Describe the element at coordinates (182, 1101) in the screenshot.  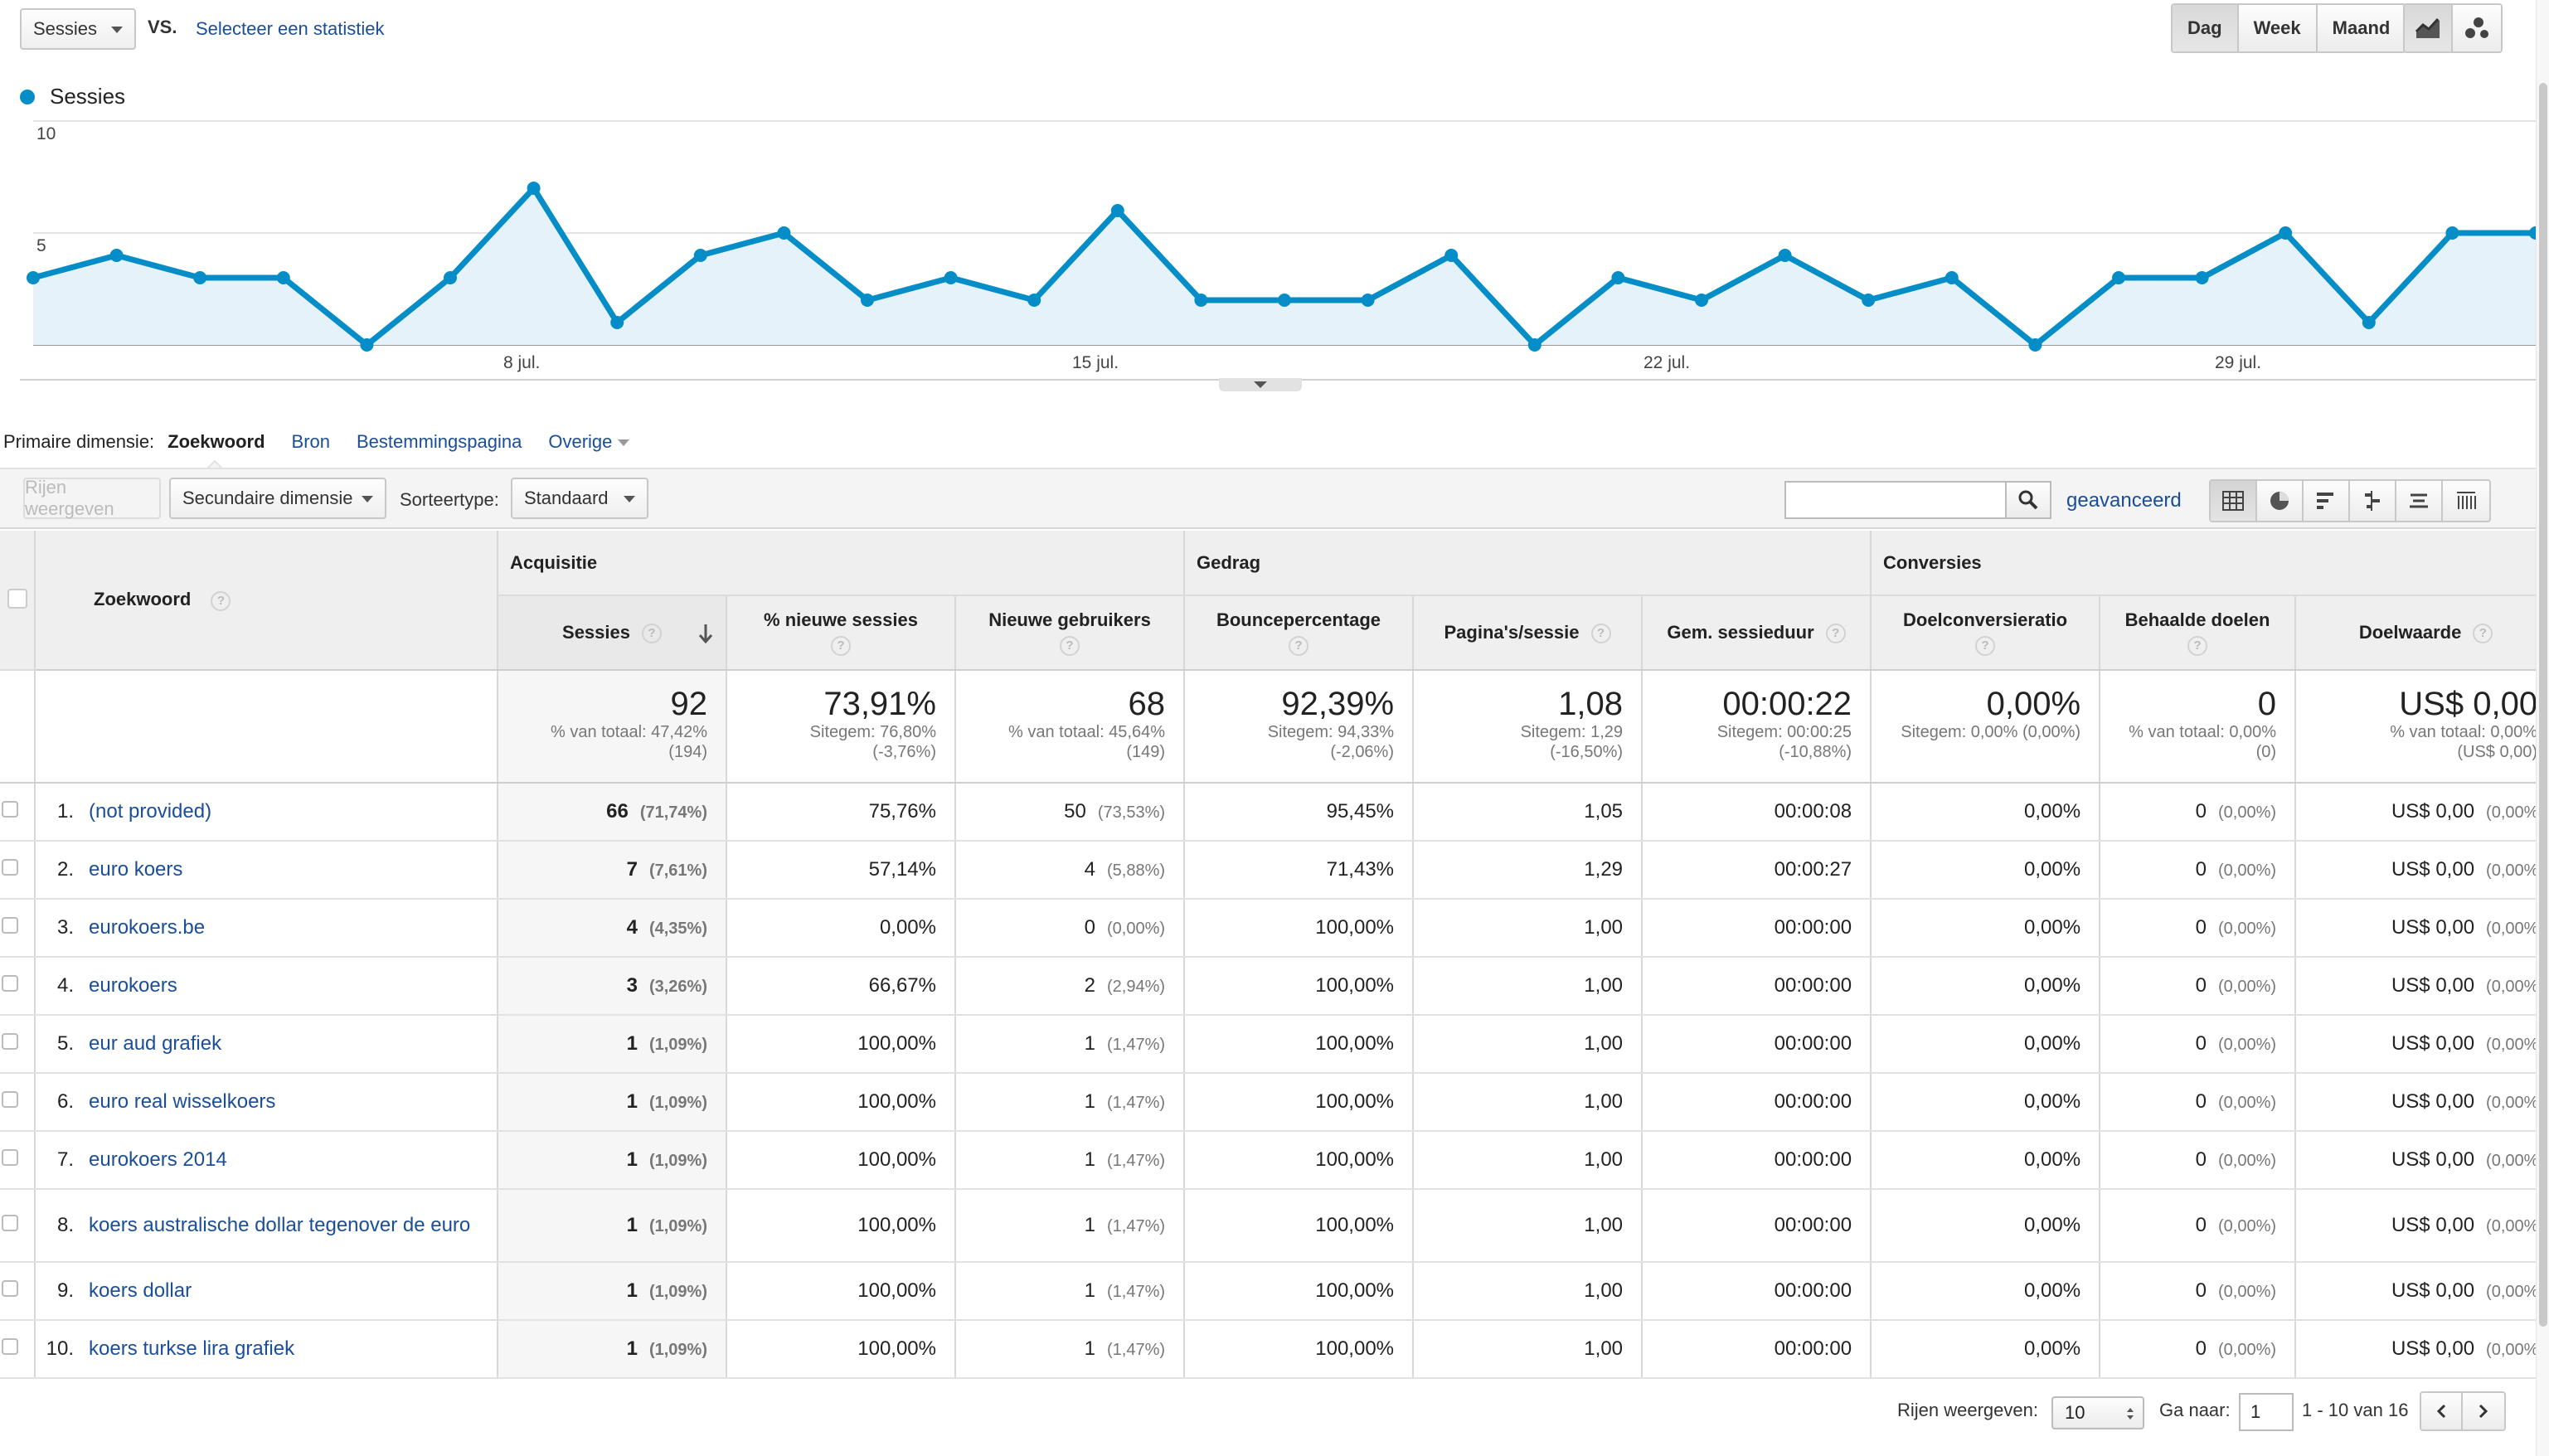
I see `keyword-link: euro real wisselkoers` at that location.